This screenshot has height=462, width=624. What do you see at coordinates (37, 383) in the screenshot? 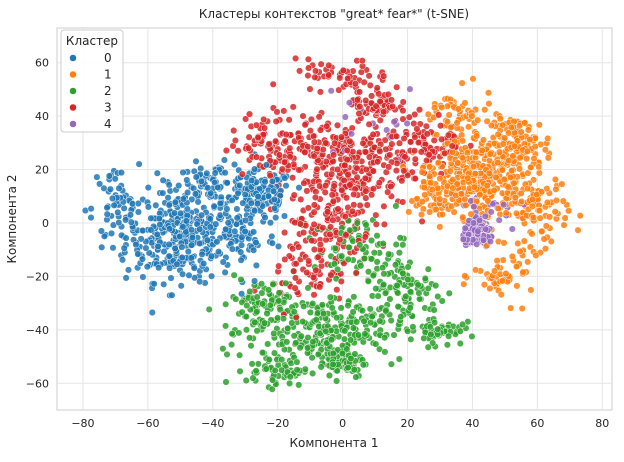
I see `y-tick-label: −60` at bounding box center [37, 383].